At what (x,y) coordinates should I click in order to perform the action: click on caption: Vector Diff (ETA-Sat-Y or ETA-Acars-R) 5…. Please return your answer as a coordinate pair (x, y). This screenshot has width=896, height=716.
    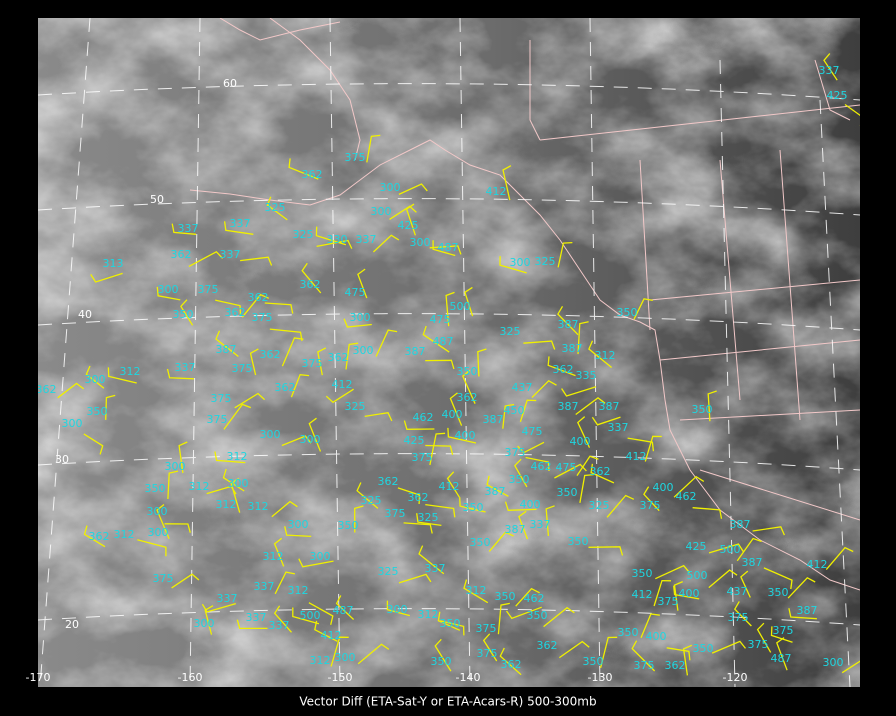
    Looking at the image, I should click on (447, 702).